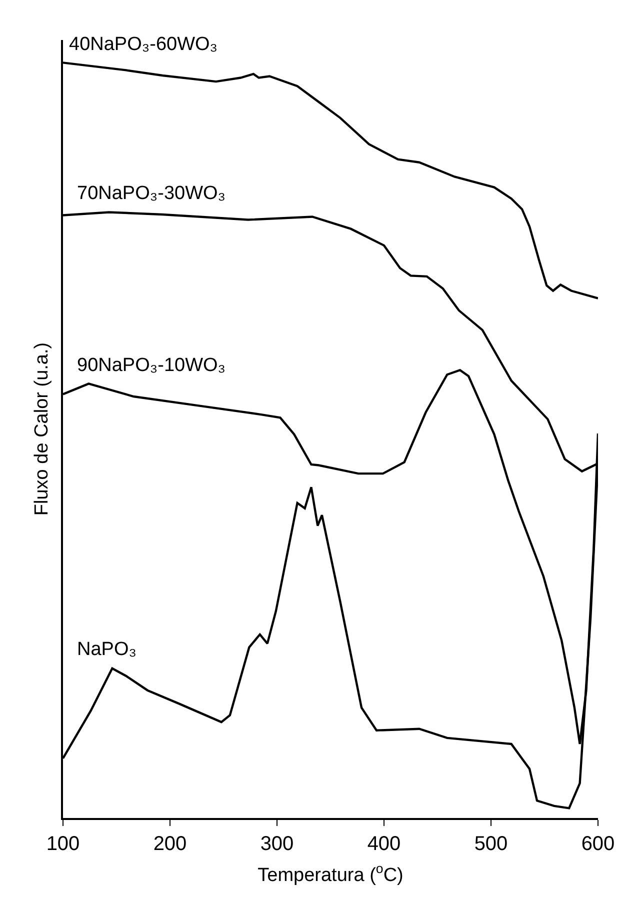 The width and height of the screenshot is (627, 924). Describe the element at coordinates (106, 649) in the screenshot. I see `series-label: NaPO₃` at that location.